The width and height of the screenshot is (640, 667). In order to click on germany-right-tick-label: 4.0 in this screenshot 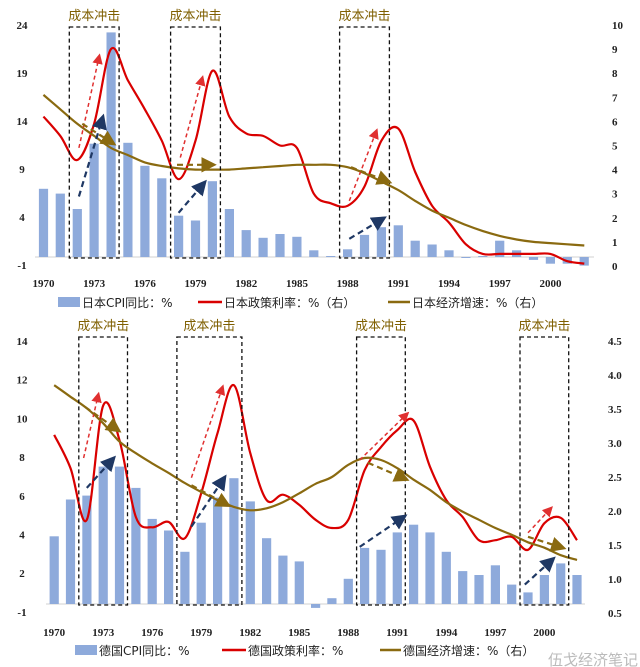, I will do `click(615, 376)`.